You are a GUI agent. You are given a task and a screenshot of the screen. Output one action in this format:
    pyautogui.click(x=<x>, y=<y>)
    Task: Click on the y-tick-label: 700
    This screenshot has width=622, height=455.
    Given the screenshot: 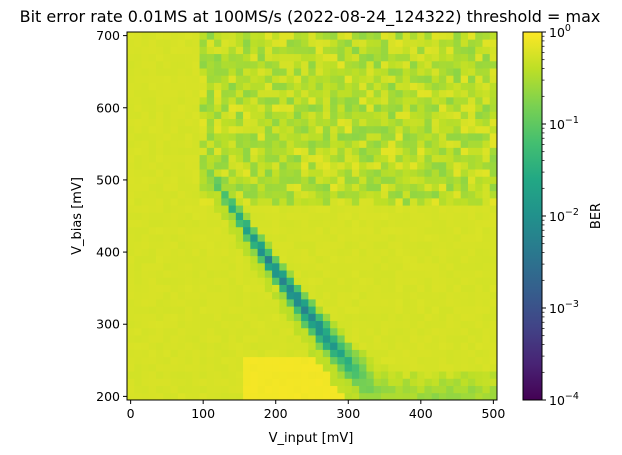 What is the action you would take?
    pyautogui.click(x=108, y=35)
    